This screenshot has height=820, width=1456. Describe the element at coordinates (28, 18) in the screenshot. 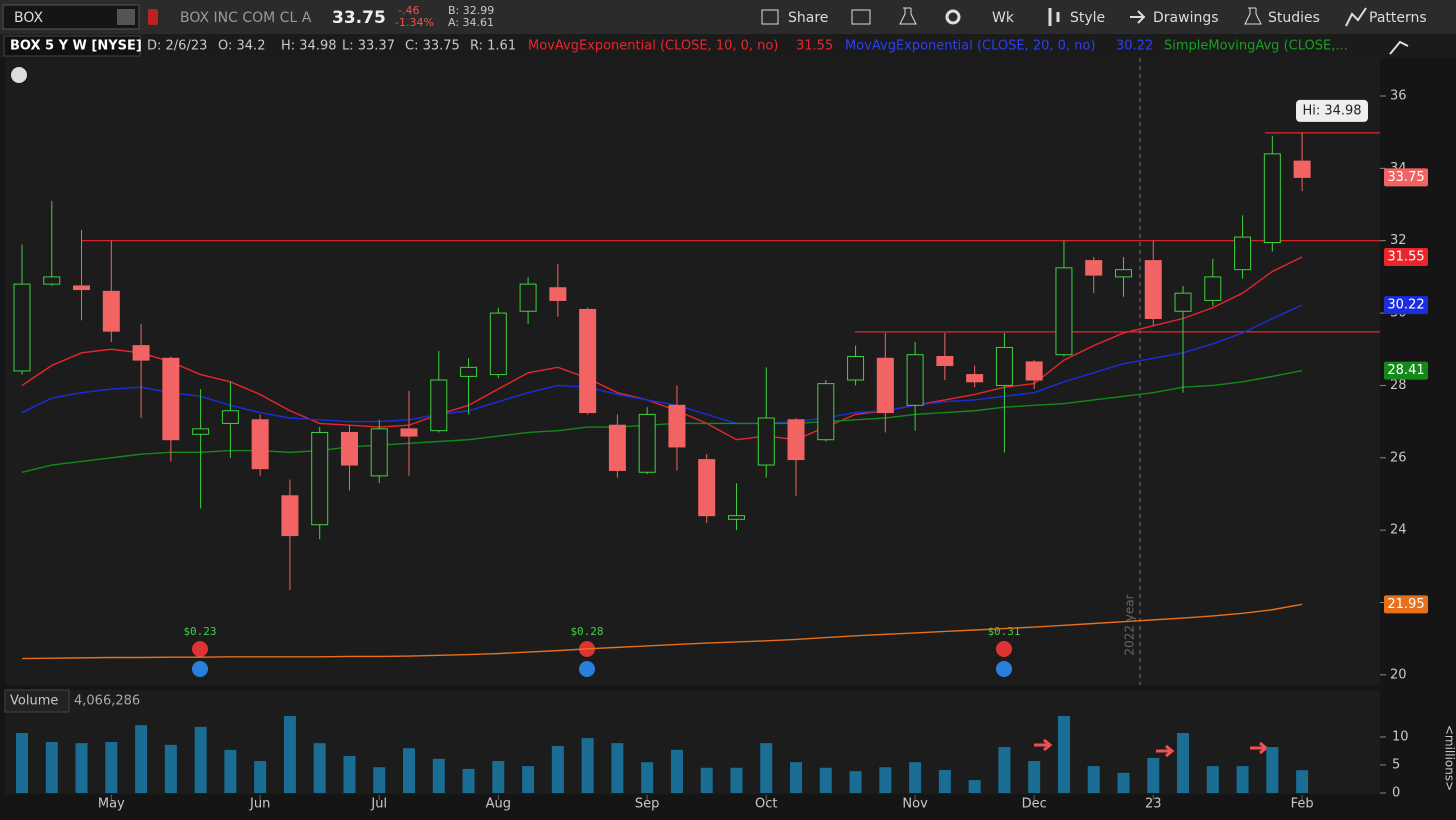

I see `symbol: BOX` at that location.